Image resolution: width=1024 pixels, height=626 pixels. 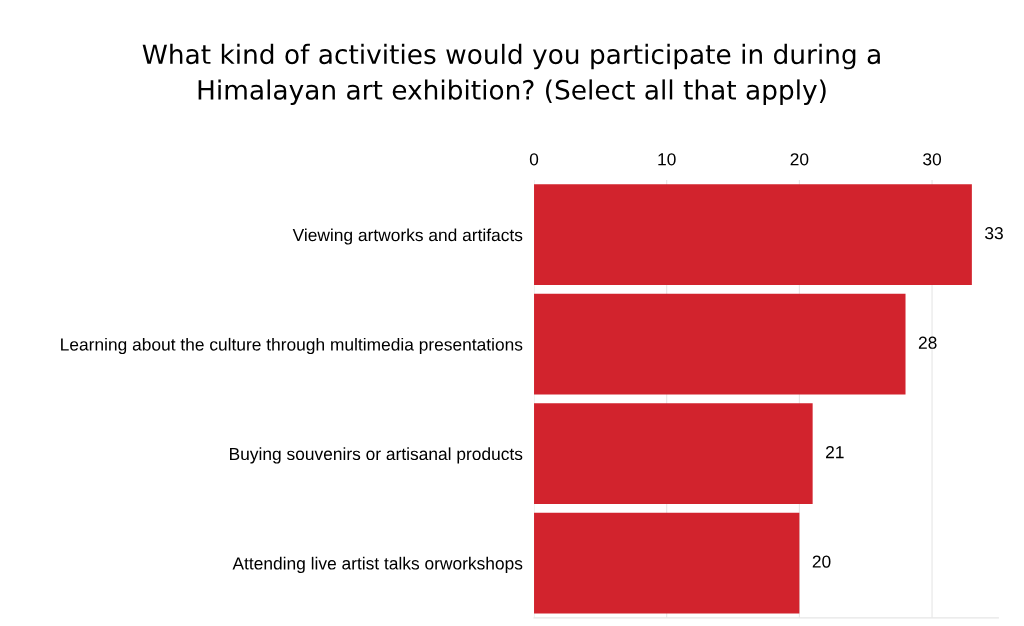 I want to click on data-label: 33, so click(x=994, y=233).